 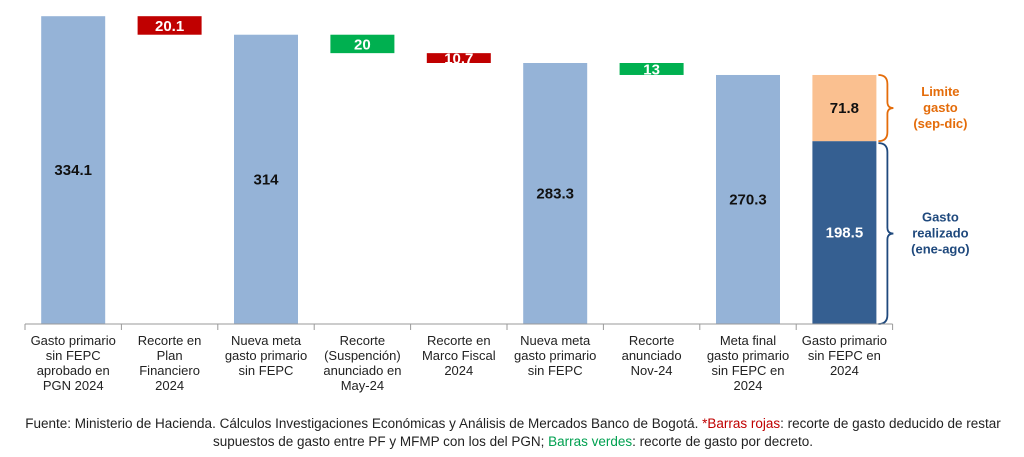 I want to click on value-label-6: 283.3, so click(x=555, y=194).